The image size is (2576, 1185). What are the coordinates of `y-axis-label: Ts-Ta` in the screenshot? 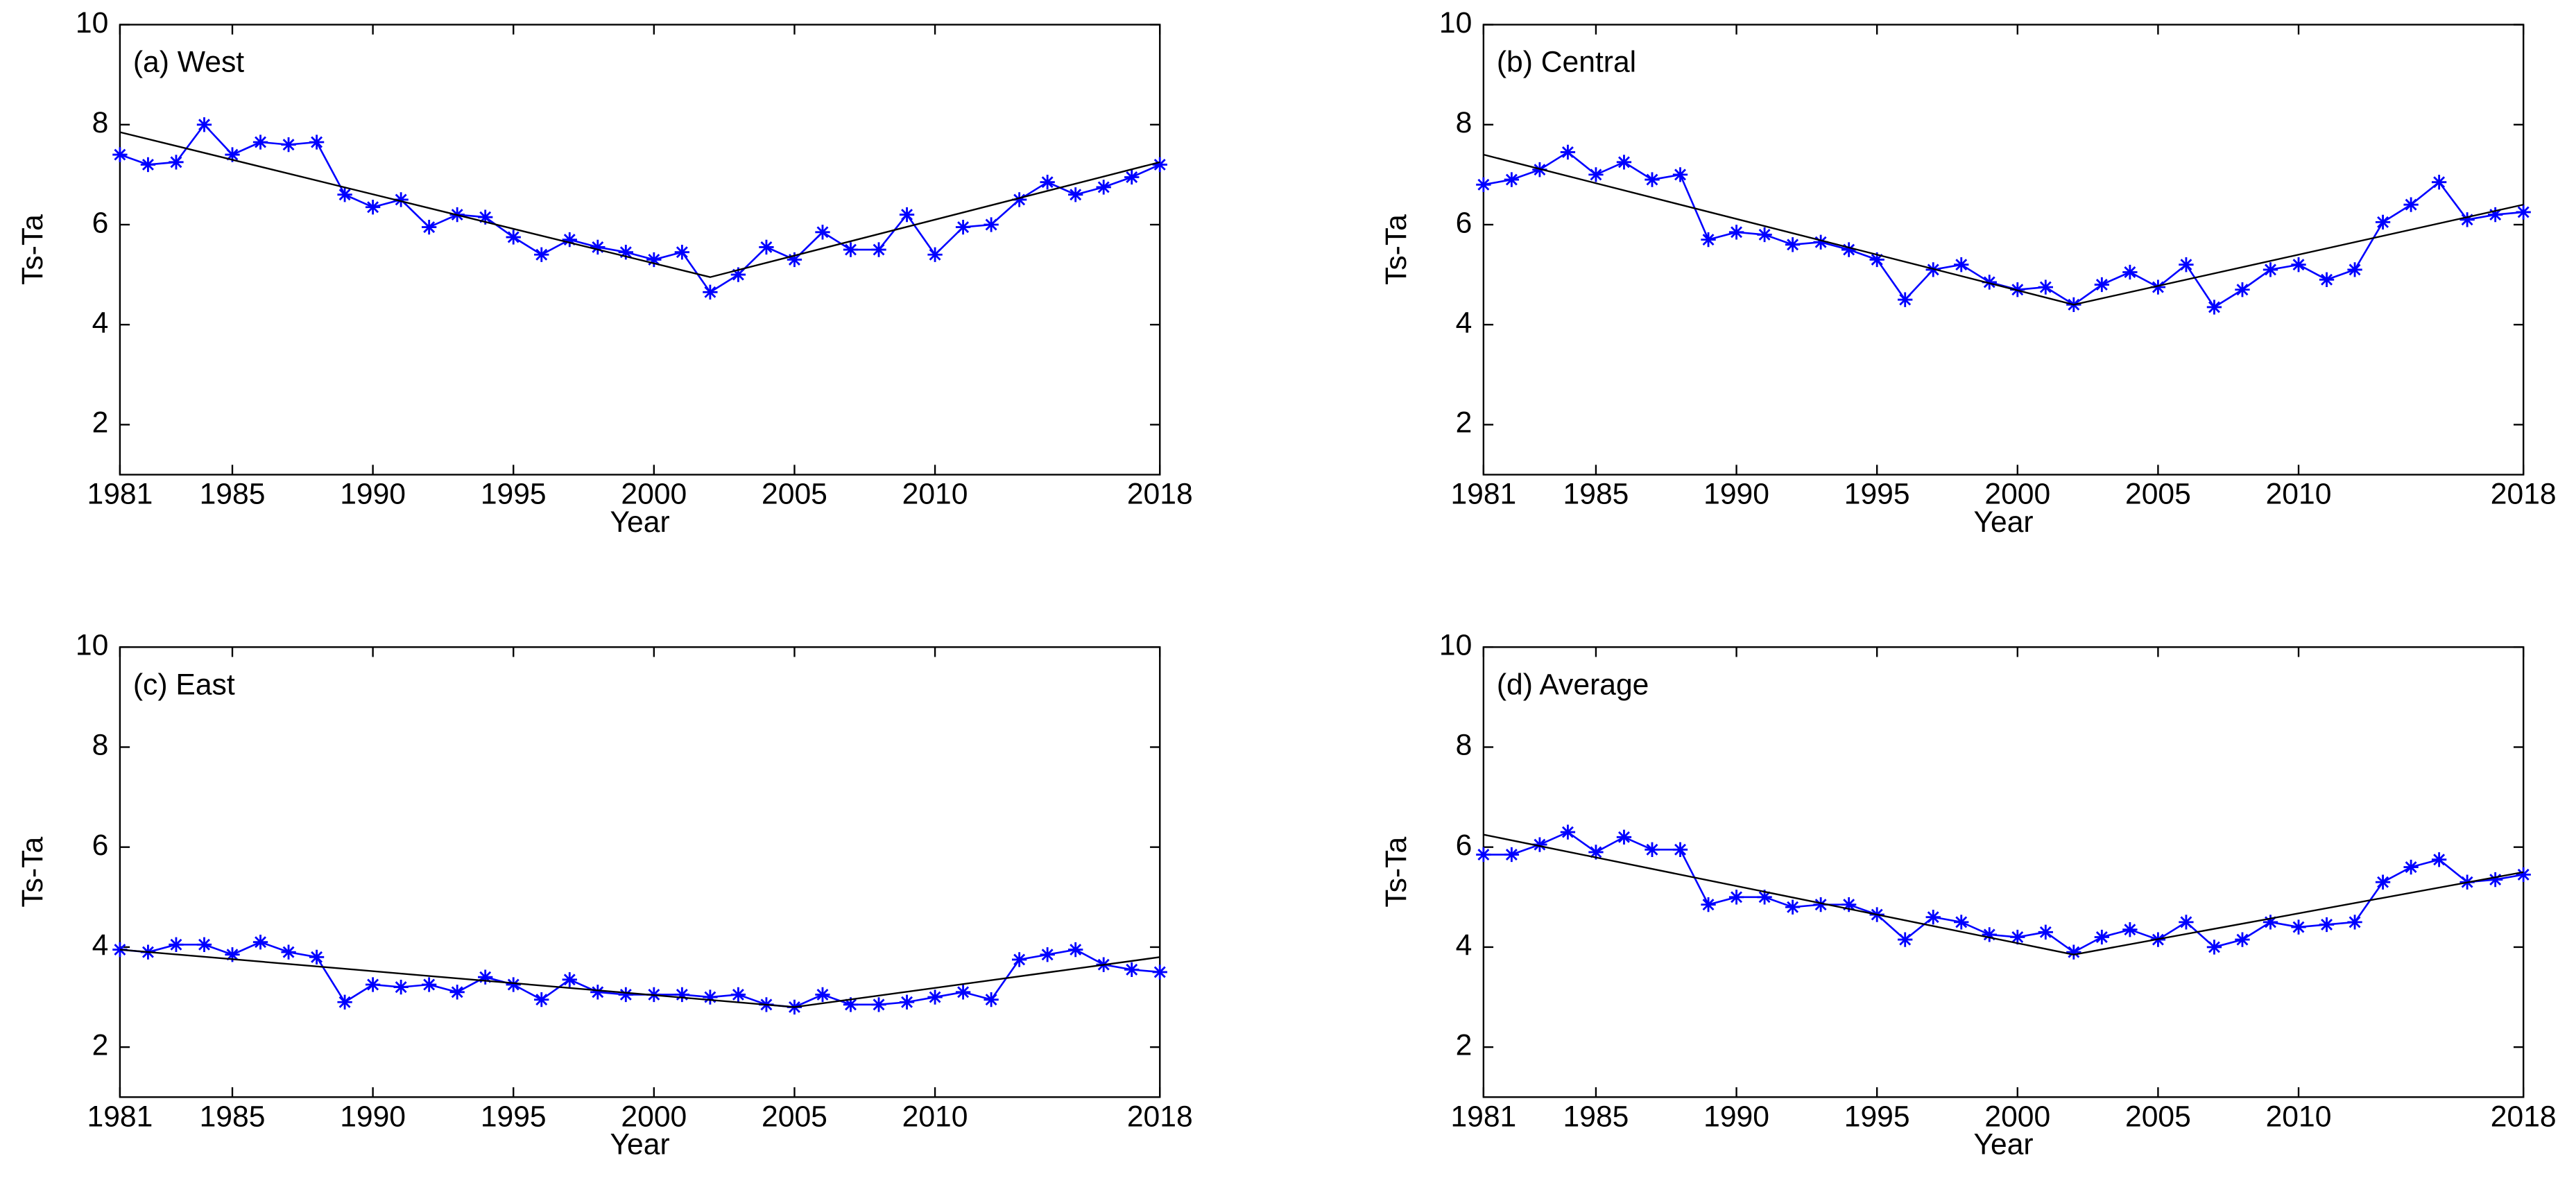 It's located at (32, 872).